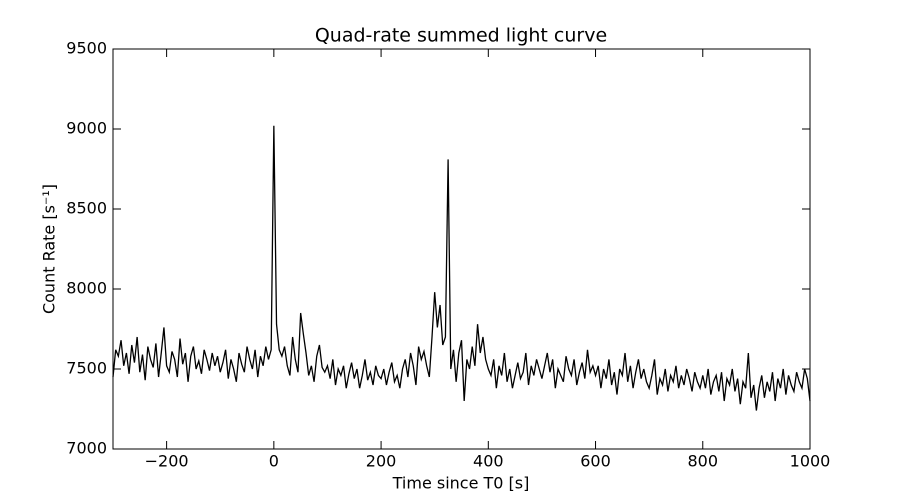  What do you see at coordinates (488, 461) in the screenshot?
I see `x-tick-label: 400` at bounding box center [488, 461].